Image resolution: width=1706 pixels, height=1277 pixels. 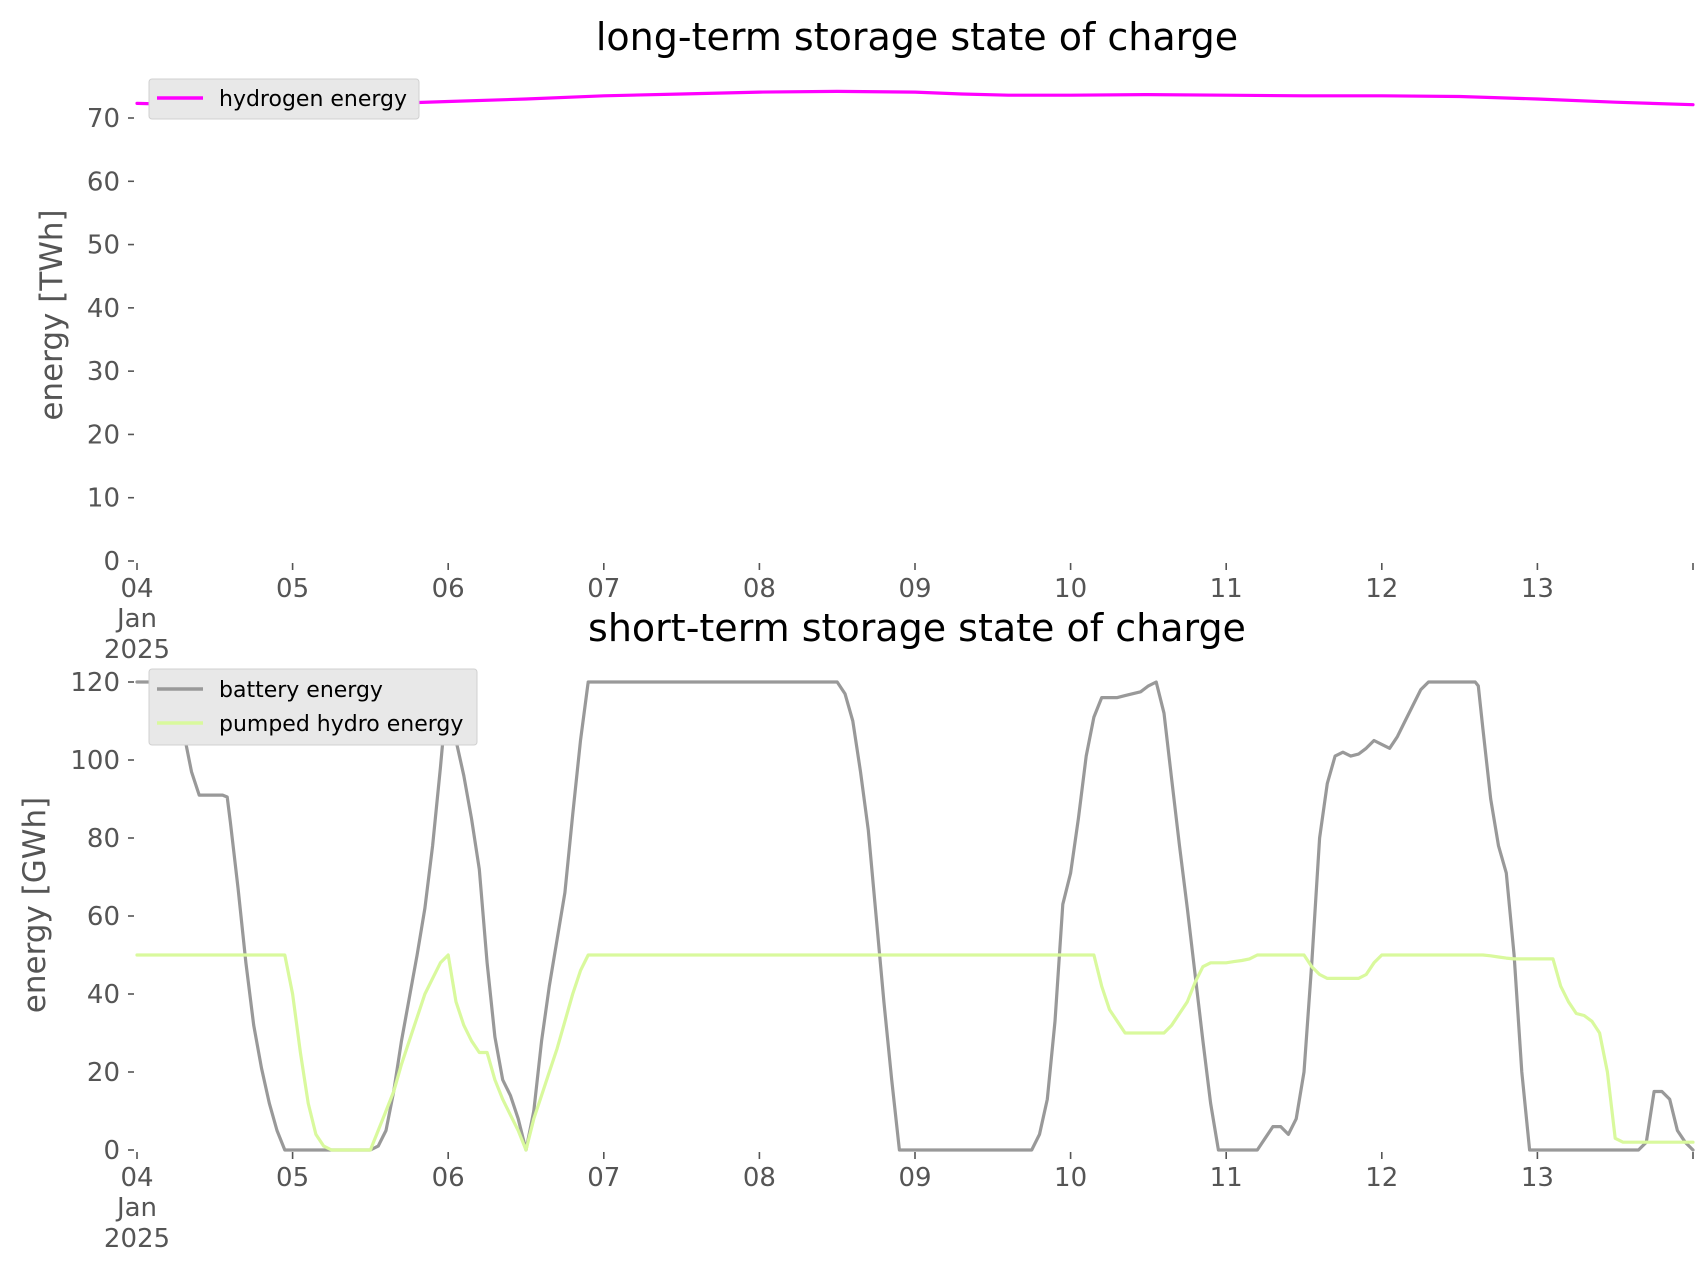 What do you see at coordinates (301, 690) in the screenshot?
I see `legend-label-battery: battery energy` at bounding box center [301, 690].